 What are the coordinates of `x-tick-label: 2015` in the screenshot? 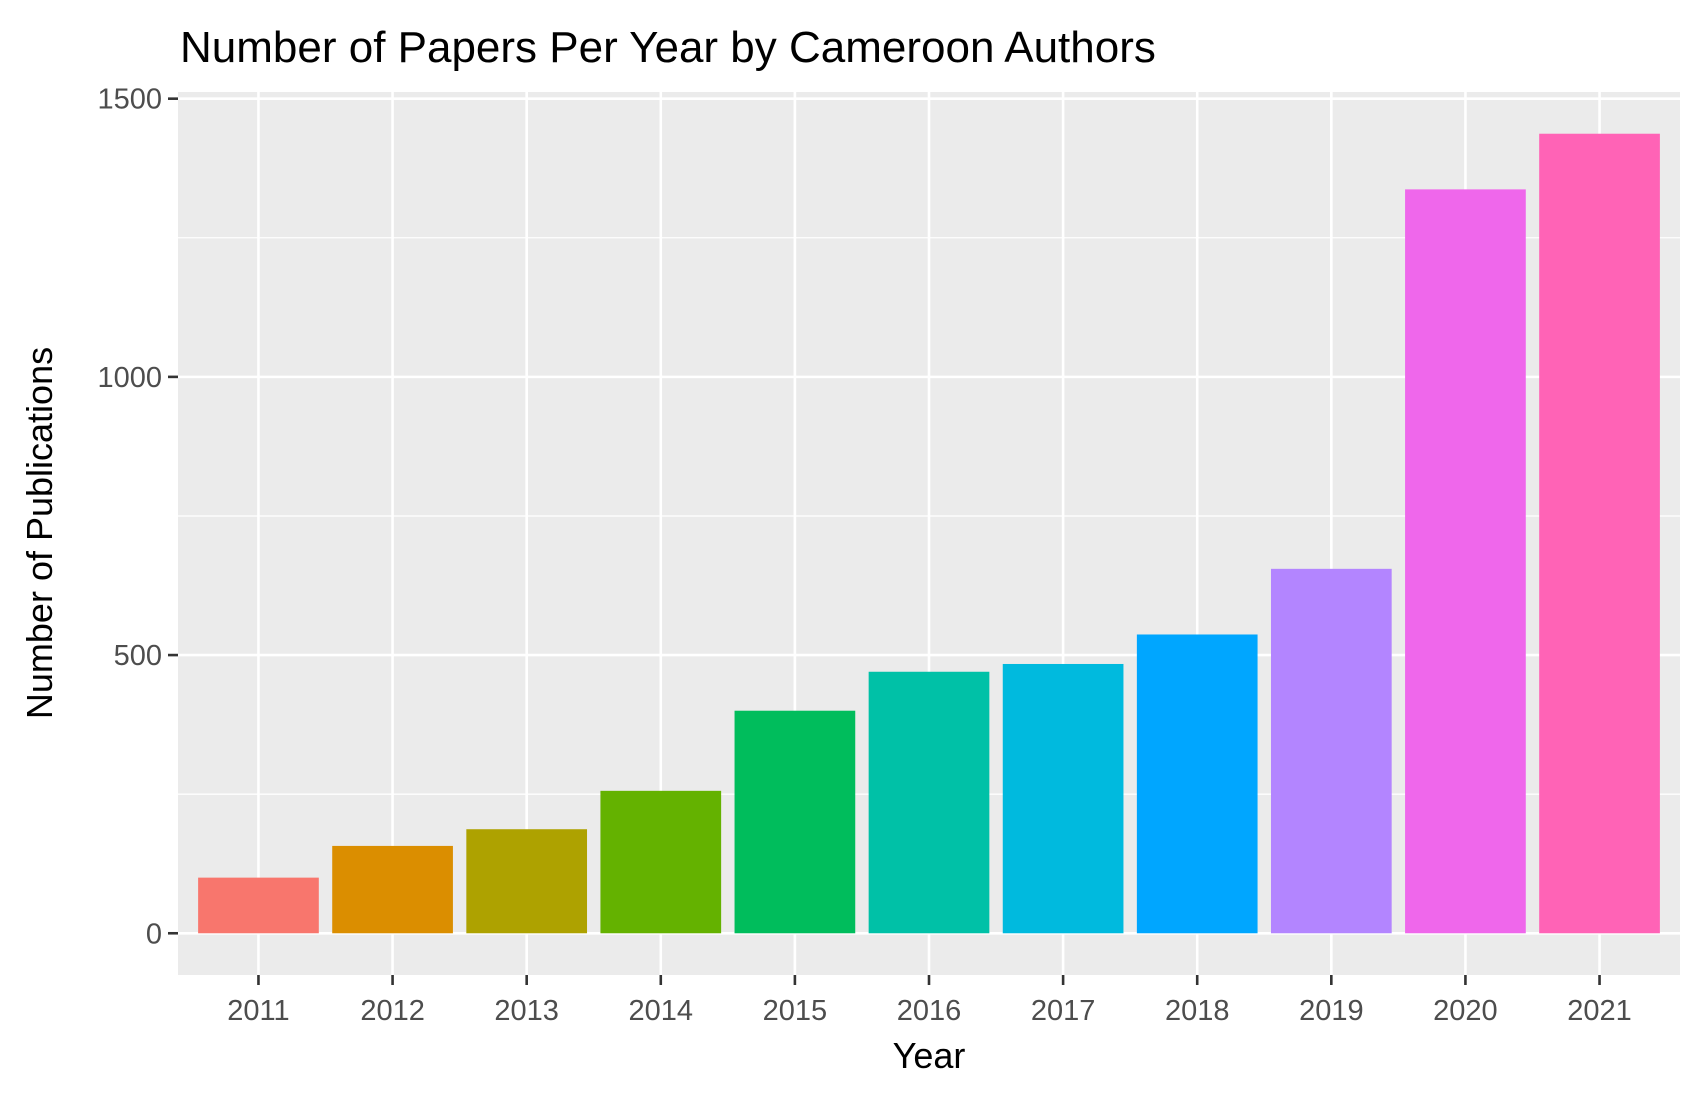 It's located at (795, 1011).